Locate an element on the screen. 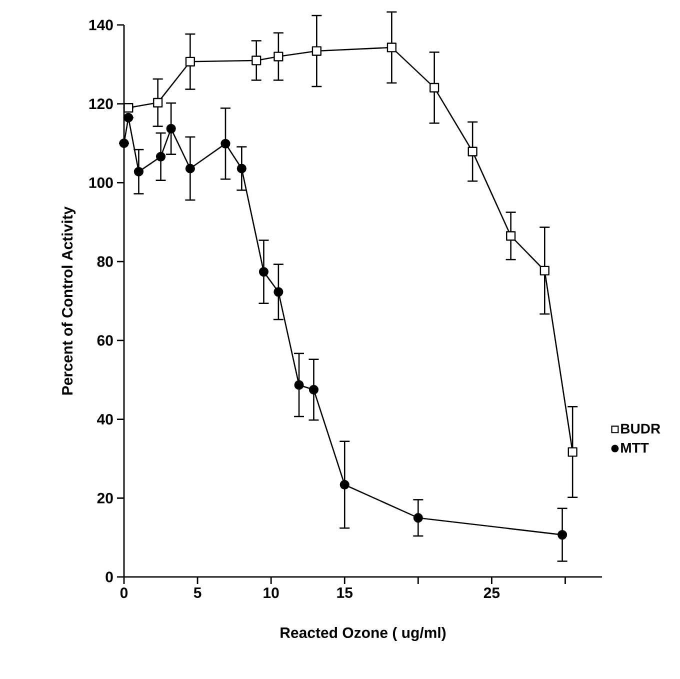  y-tick-label: 80 is located at coordinates (105, 261).